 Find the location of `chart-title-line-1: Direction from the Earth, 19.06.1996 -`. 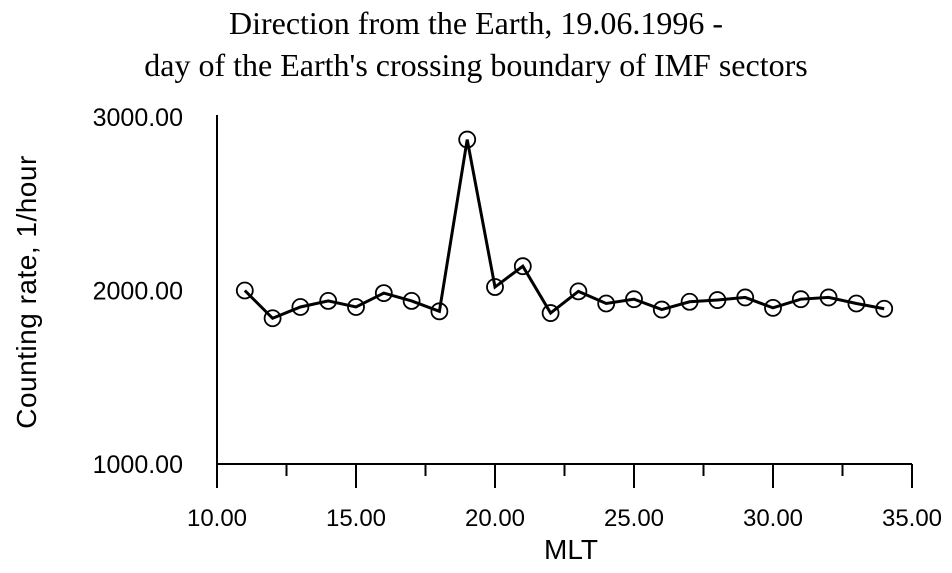

chart-title-line-1: Direction from the Earth, 19.06.1996 - is located at coordinates (476, 23).